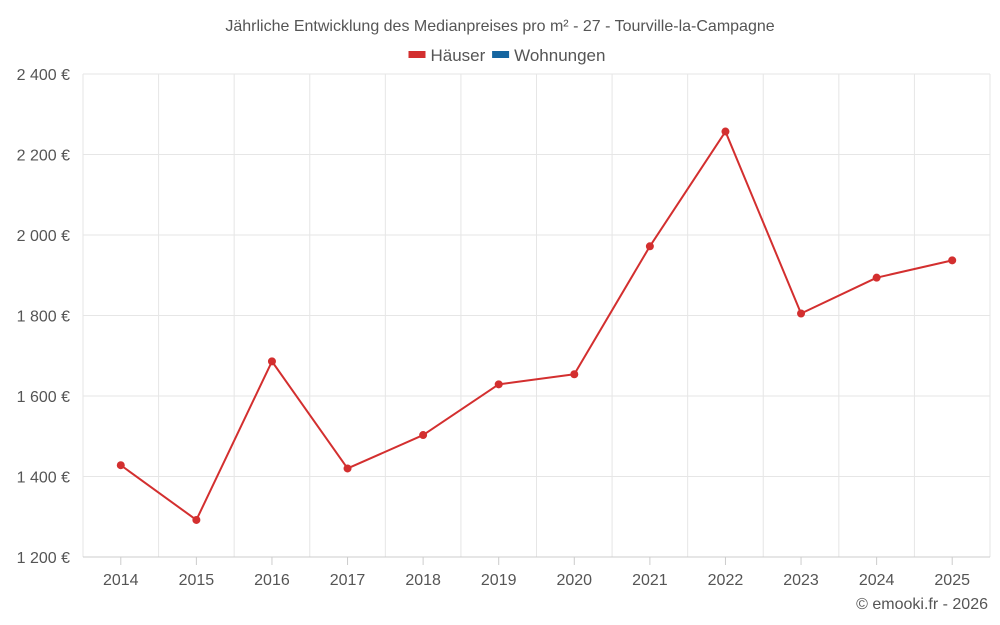  I want to click on y-tick-label: 1 200 €, so click(43, 558).